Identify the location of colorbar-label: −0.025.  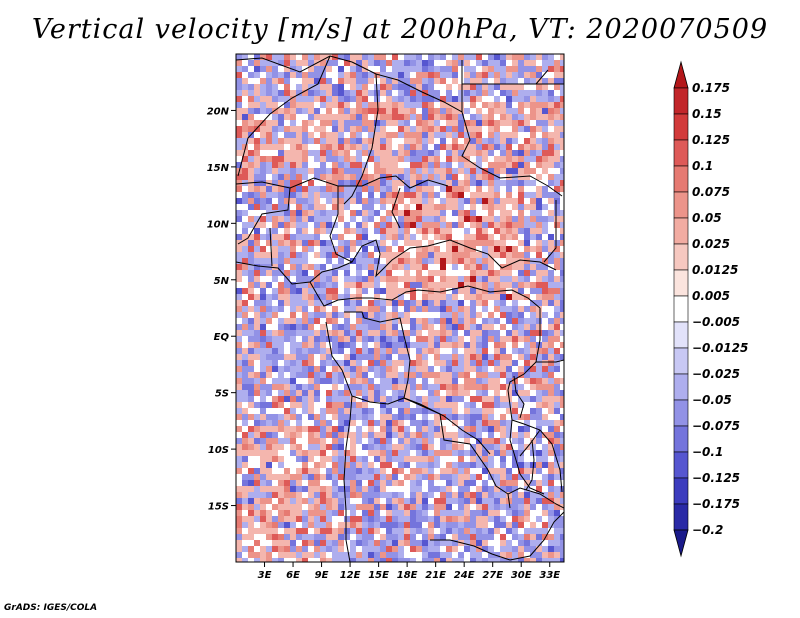
(716, 374).